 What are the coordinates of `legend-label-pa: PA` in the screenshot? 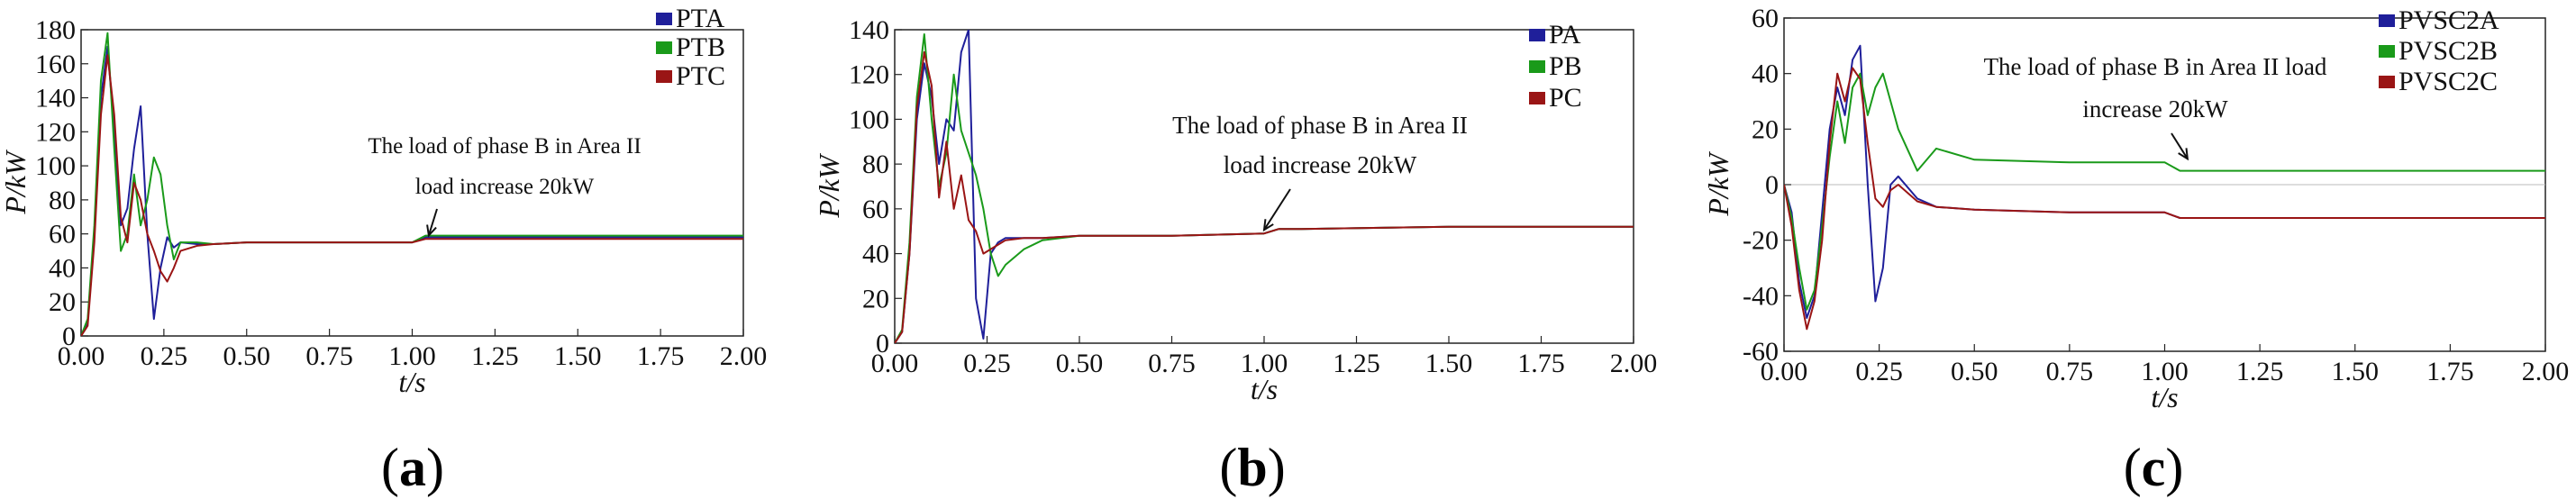 It's located at (1565, 35).